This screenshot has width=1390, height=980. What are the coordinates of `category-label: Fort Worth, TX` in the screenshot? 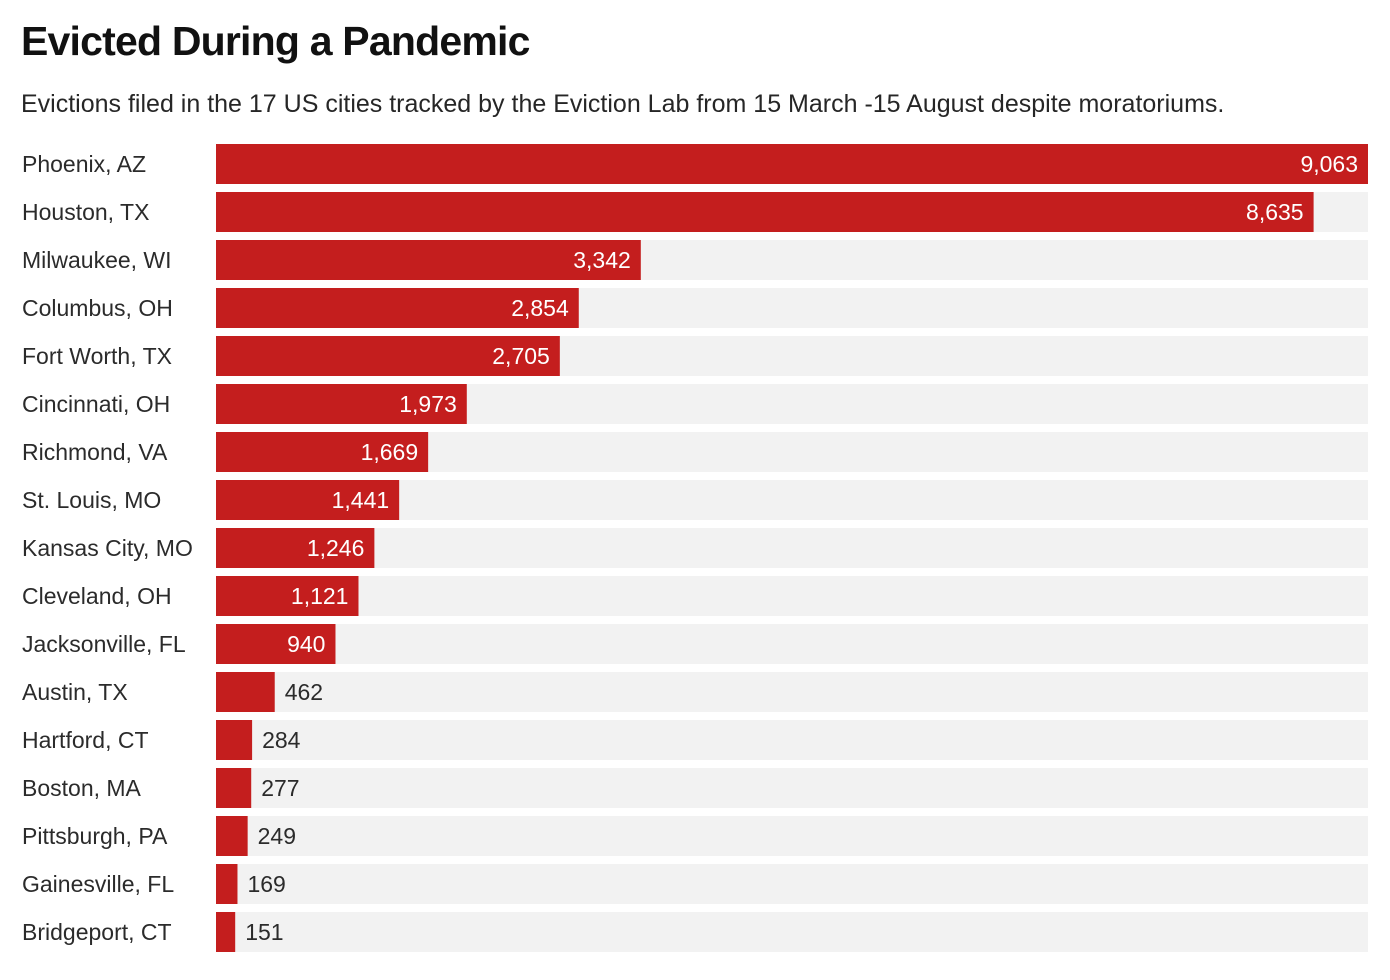 It's located at (97, 356).